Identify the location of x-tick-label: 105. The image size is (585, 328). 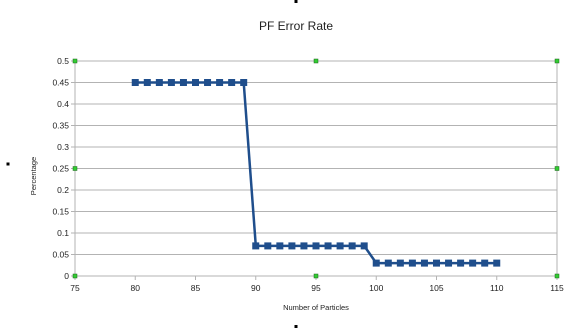
(436, 288).